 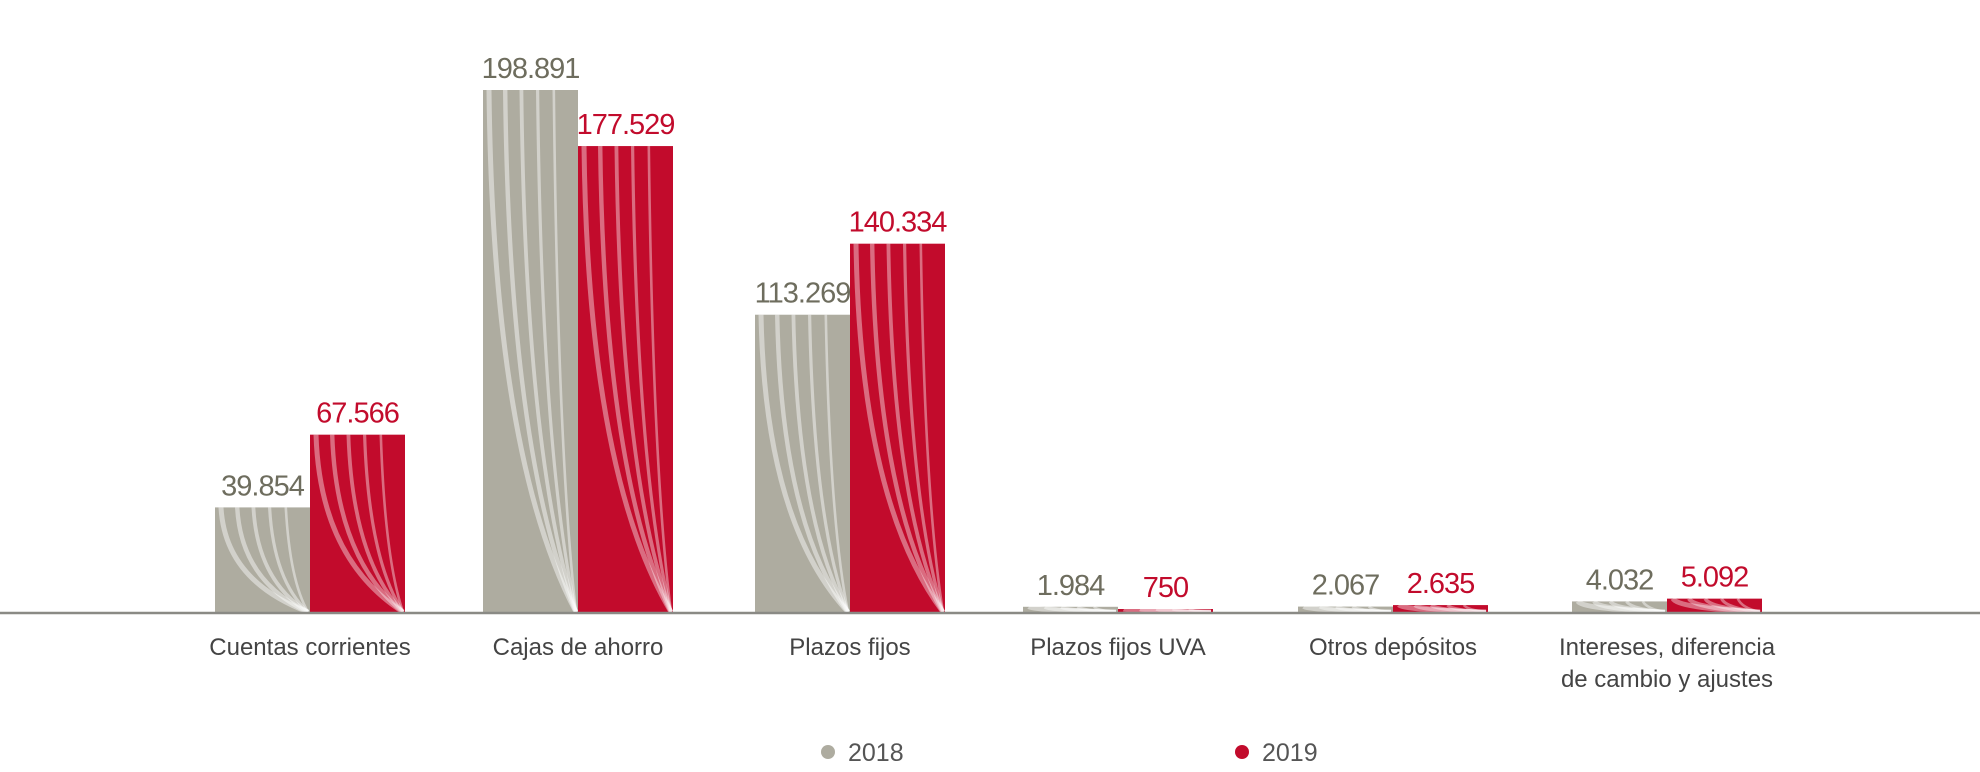 What do you see at coordinates (1620, 580) in the screenshot?
I see `value-label-2018-5: 4.032` at bounding box center [1620, 580].